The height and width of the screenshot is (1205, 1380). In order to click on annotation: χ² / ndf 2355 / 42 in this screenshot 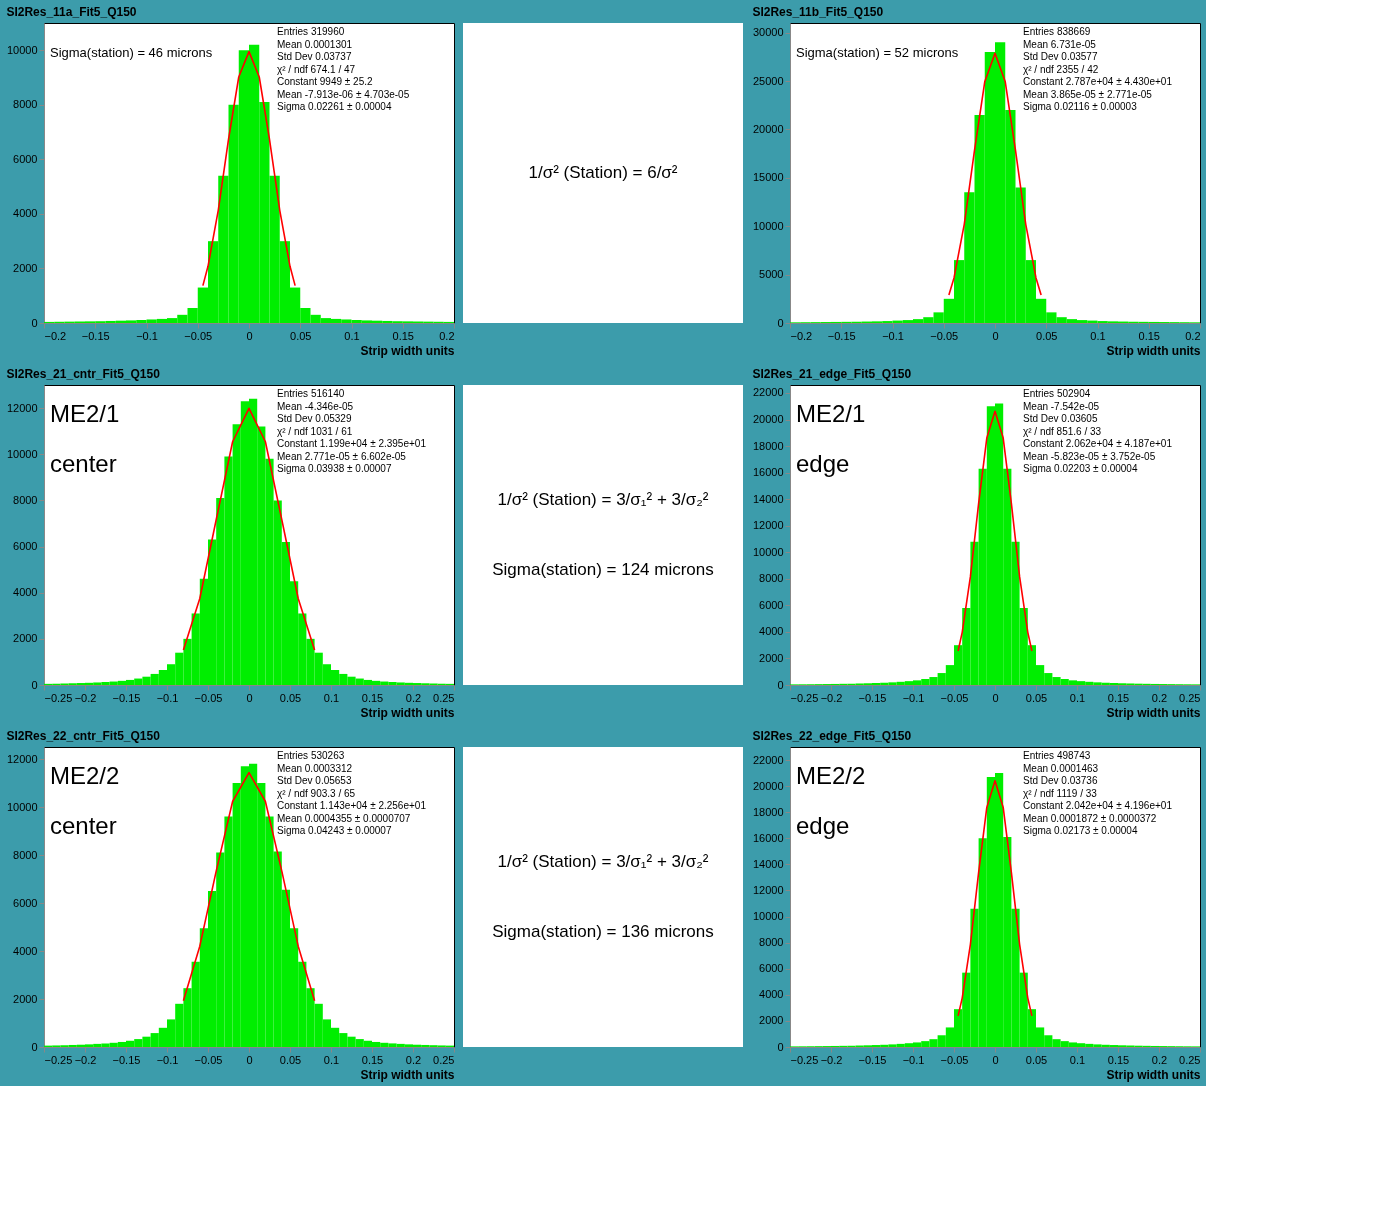, I will do `click(1061, 69)`.